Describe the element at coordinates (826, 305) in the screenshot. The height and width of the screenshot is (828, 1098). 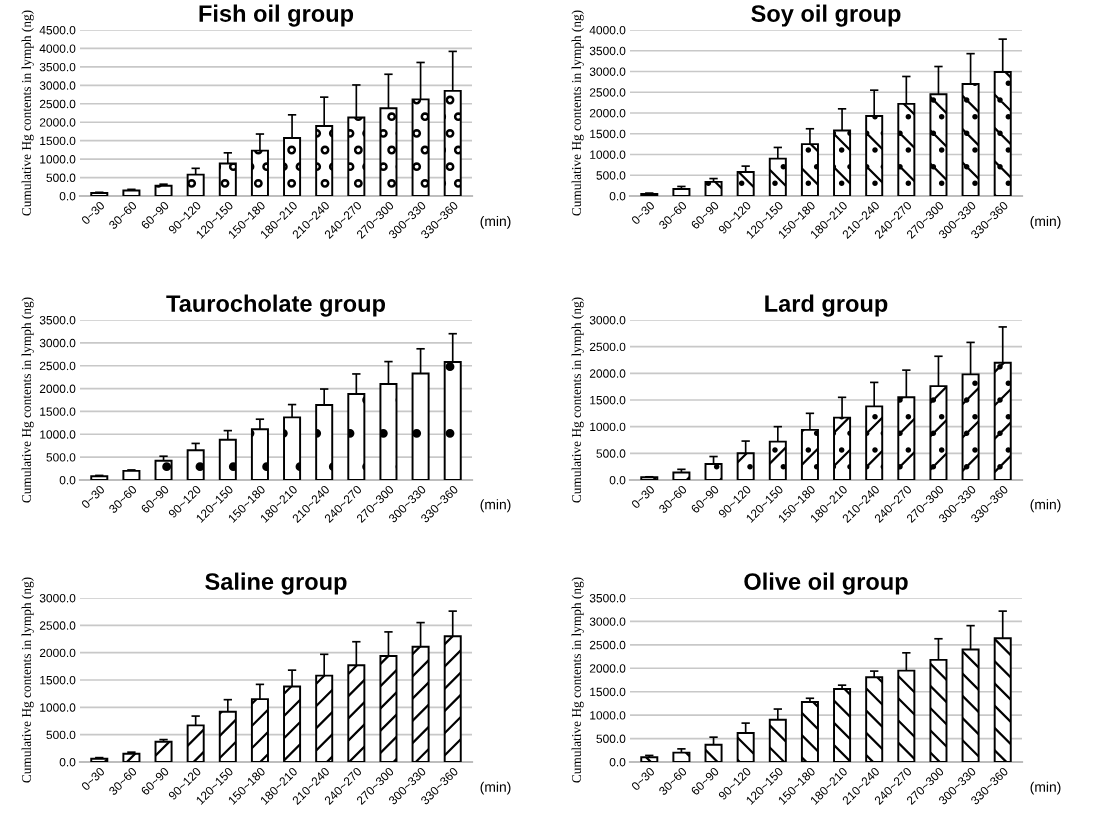
I see `chart-title: Lard group` at that location.